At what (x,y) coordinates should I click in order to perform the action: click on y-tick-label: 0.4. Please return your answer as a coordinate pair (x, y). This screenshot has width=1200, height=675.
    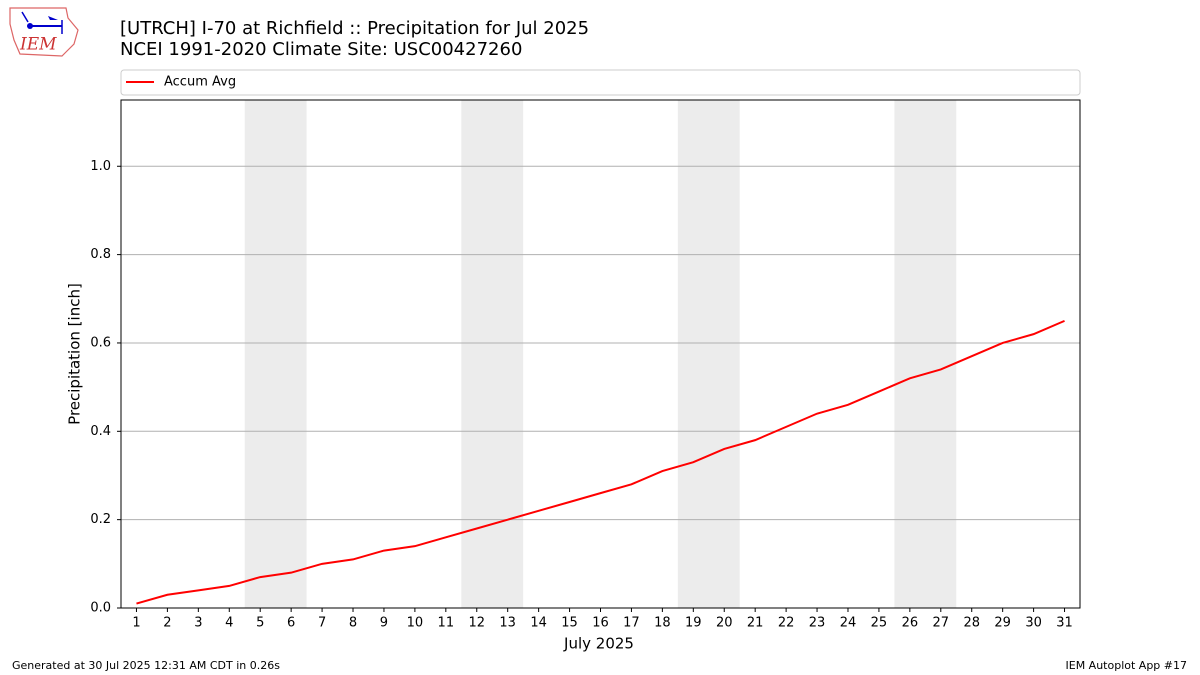
    Looking at the image, I should click on (100, 431).